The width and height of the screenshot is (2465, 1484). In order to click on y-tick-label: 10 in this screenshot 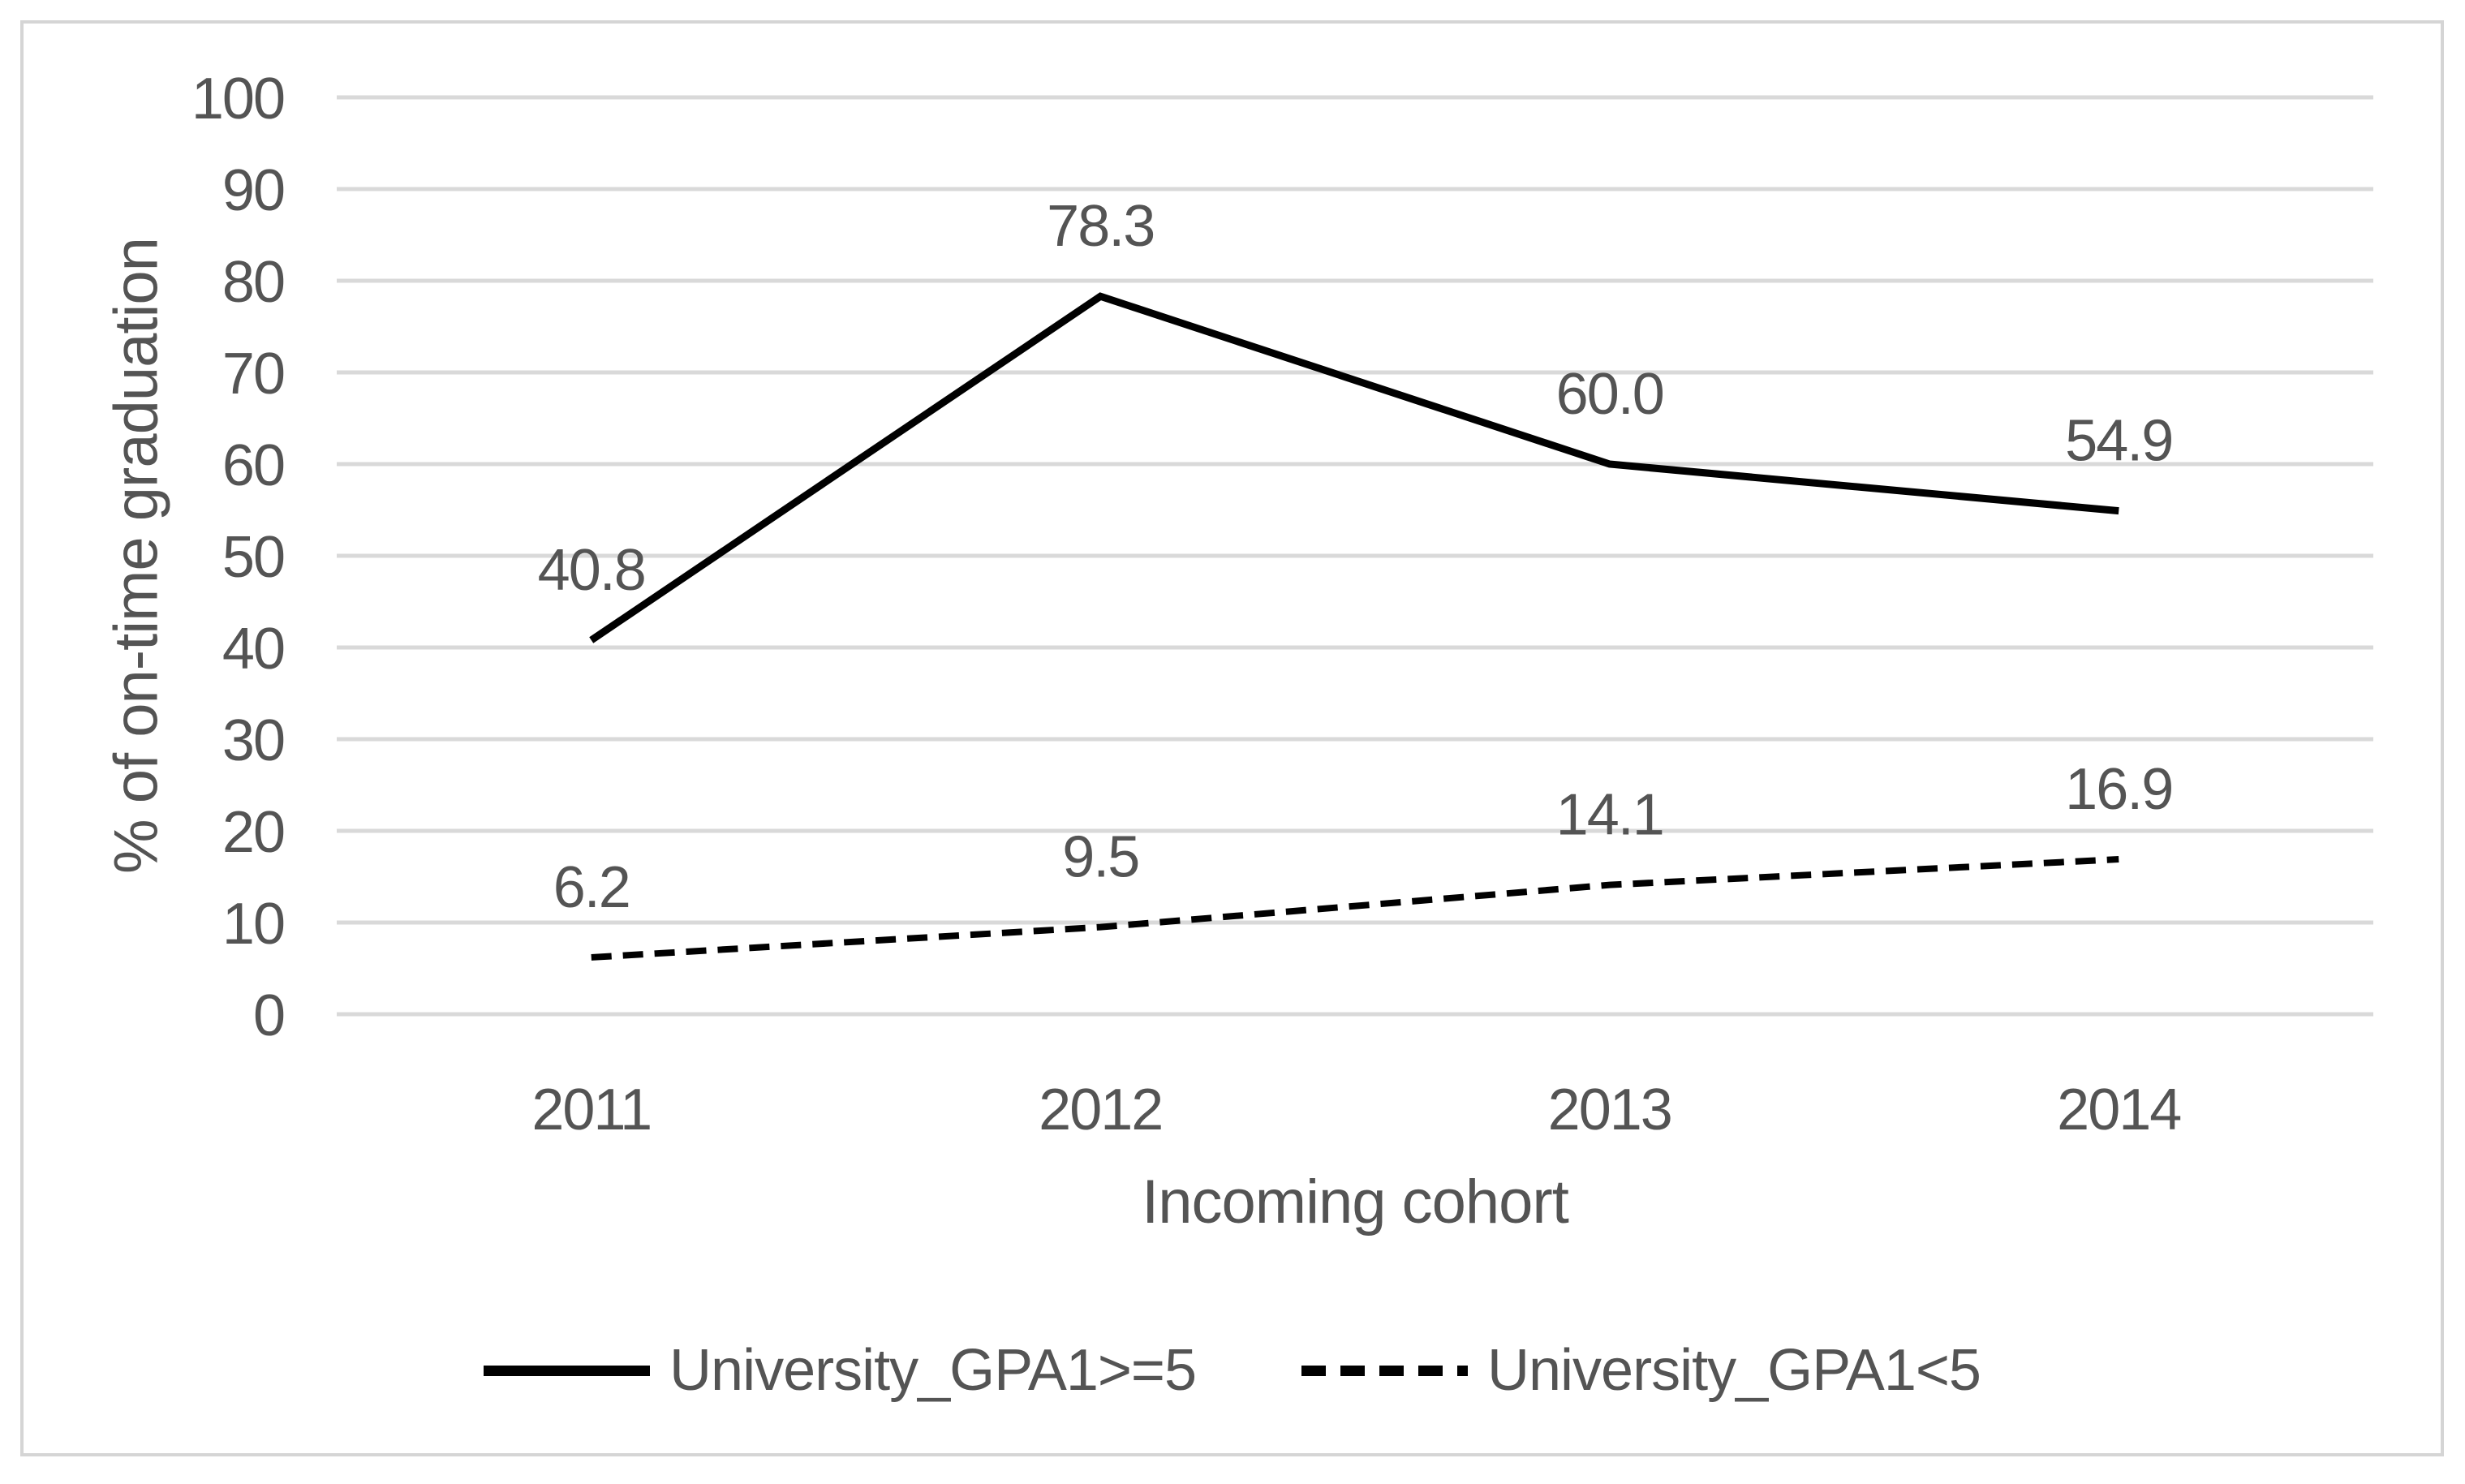, I will do `click(253, 924)`.